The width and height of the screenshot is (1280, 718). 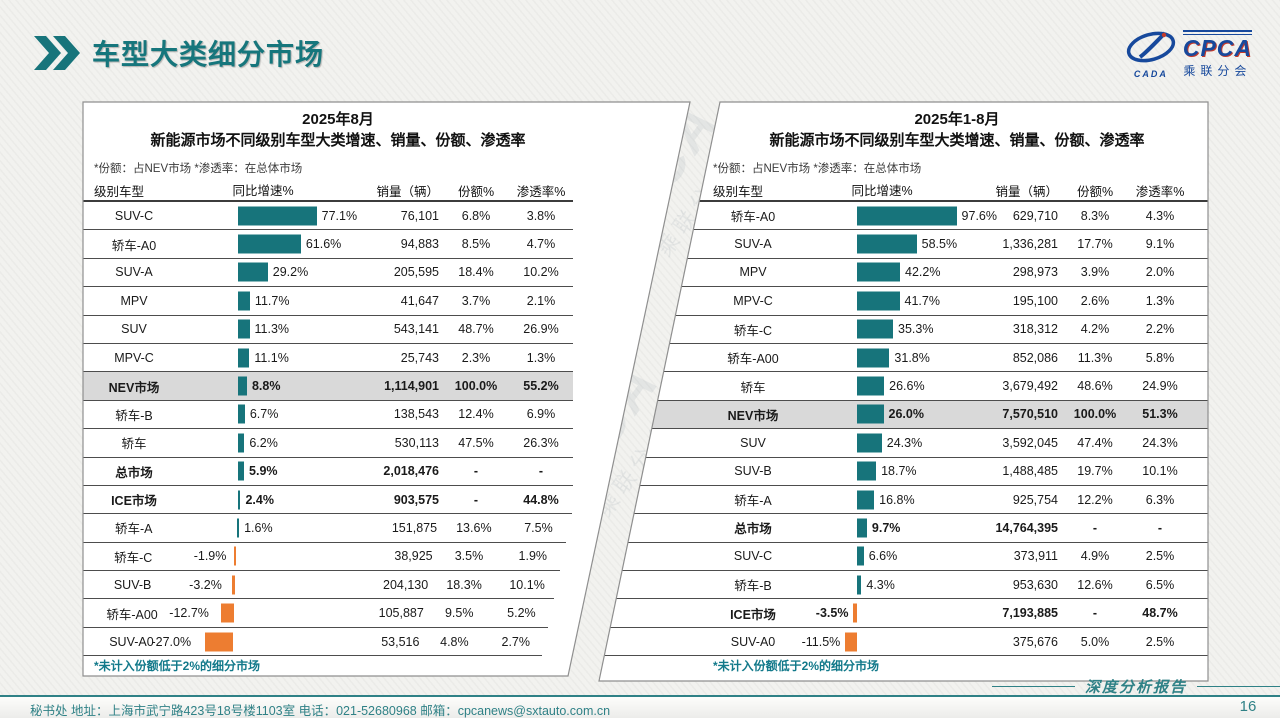 What do you see at coordinates (1030, 471) in the screenshot?
I see `sales-cell: 1,488,485` at bounding box center [1030, 471].